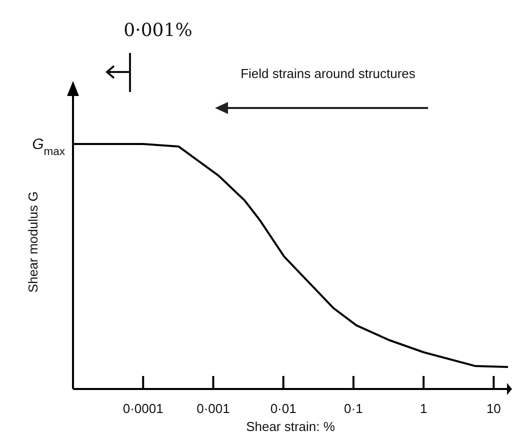 The image size is (521, 441). Describe the element at coordinates (213, 408) in the screenshot. I see `x-tick-label: 0·001` at that location.